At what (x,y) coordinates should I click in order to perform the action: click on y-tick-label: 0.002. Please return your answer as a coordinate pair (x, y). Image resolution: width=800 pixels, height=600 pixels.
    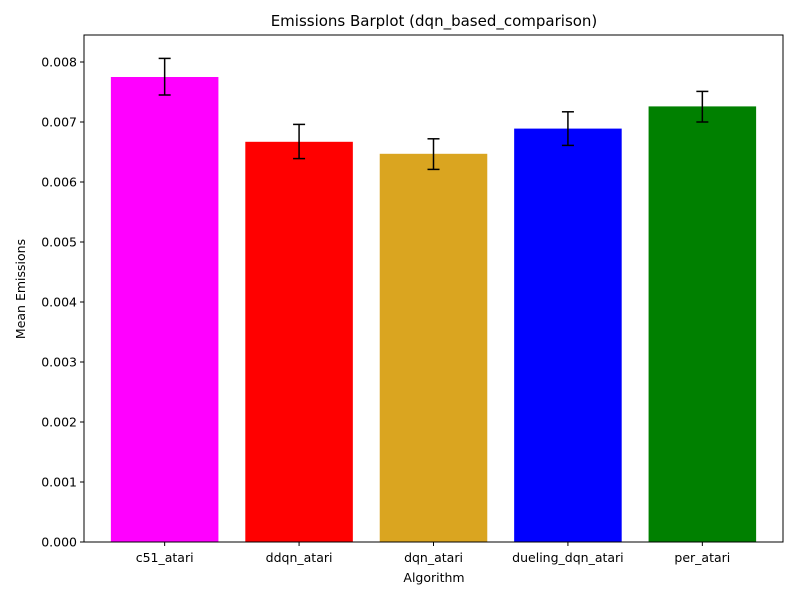
    Looking at the image, I should click on (59, 422).